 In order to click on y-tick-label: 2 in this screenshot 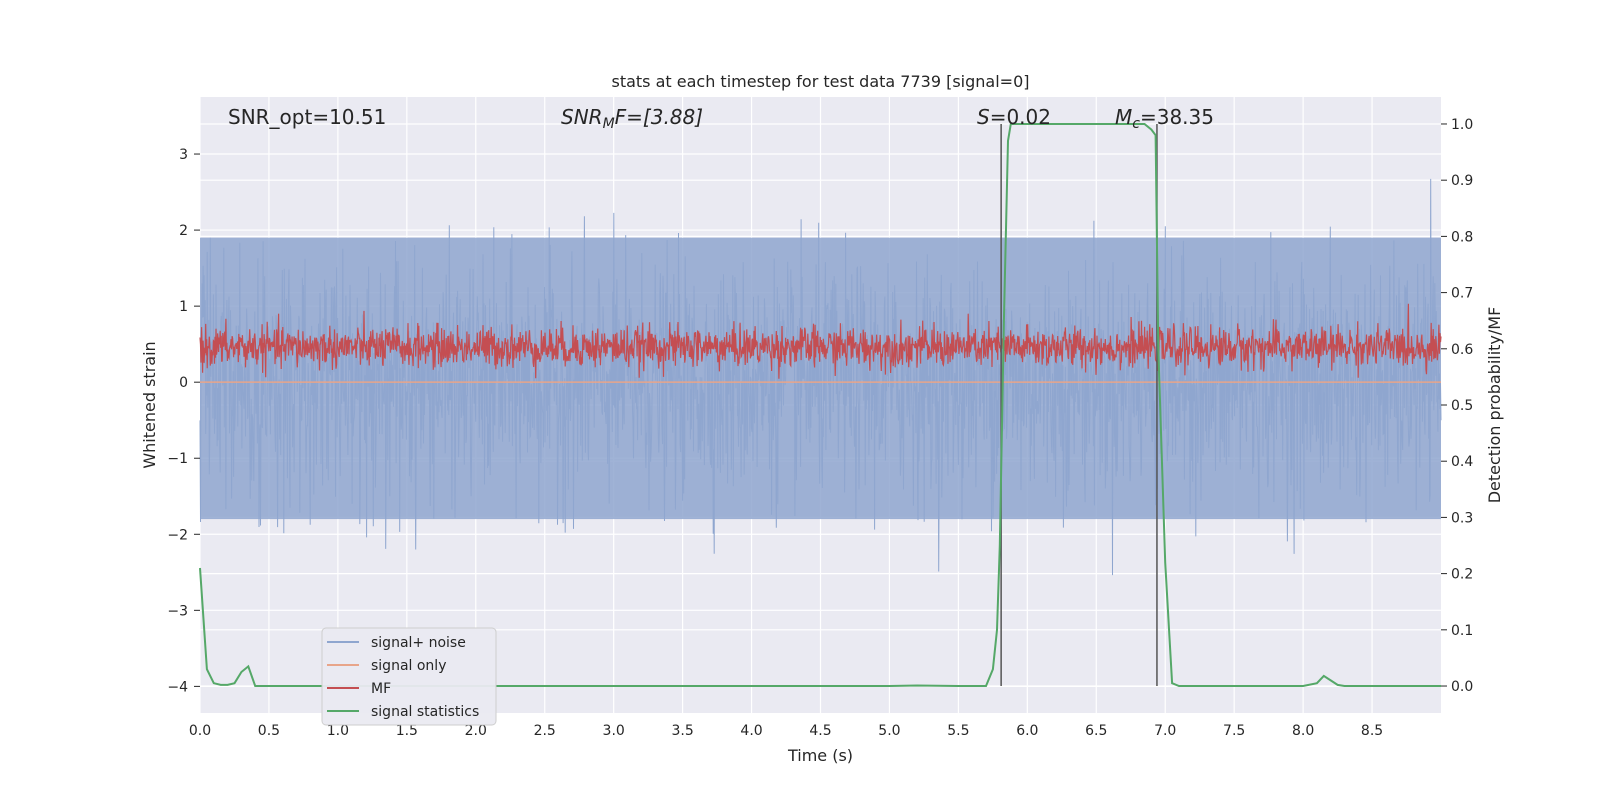, I will do `click(183, 231)`.